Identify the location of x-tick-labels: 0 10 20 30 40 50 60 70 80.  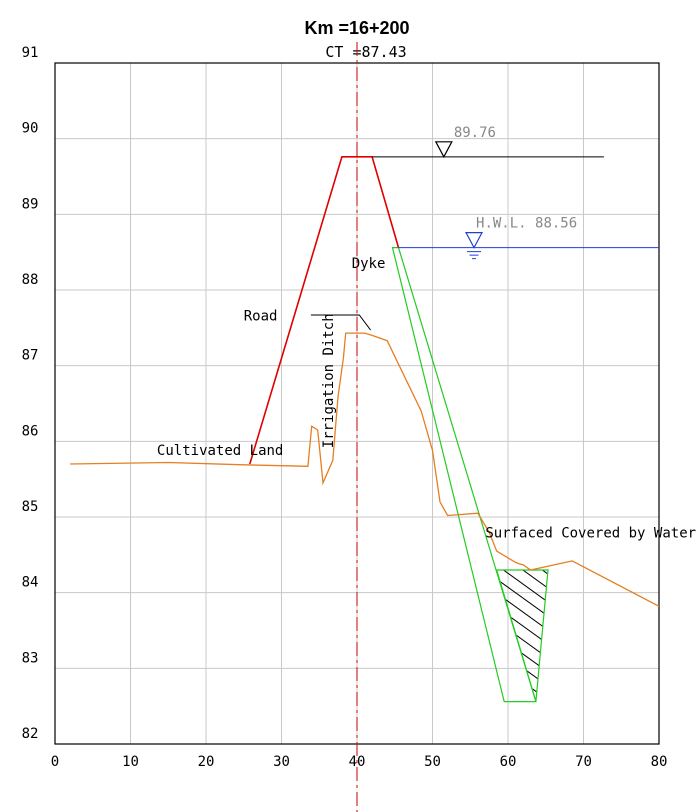
(359, 762).